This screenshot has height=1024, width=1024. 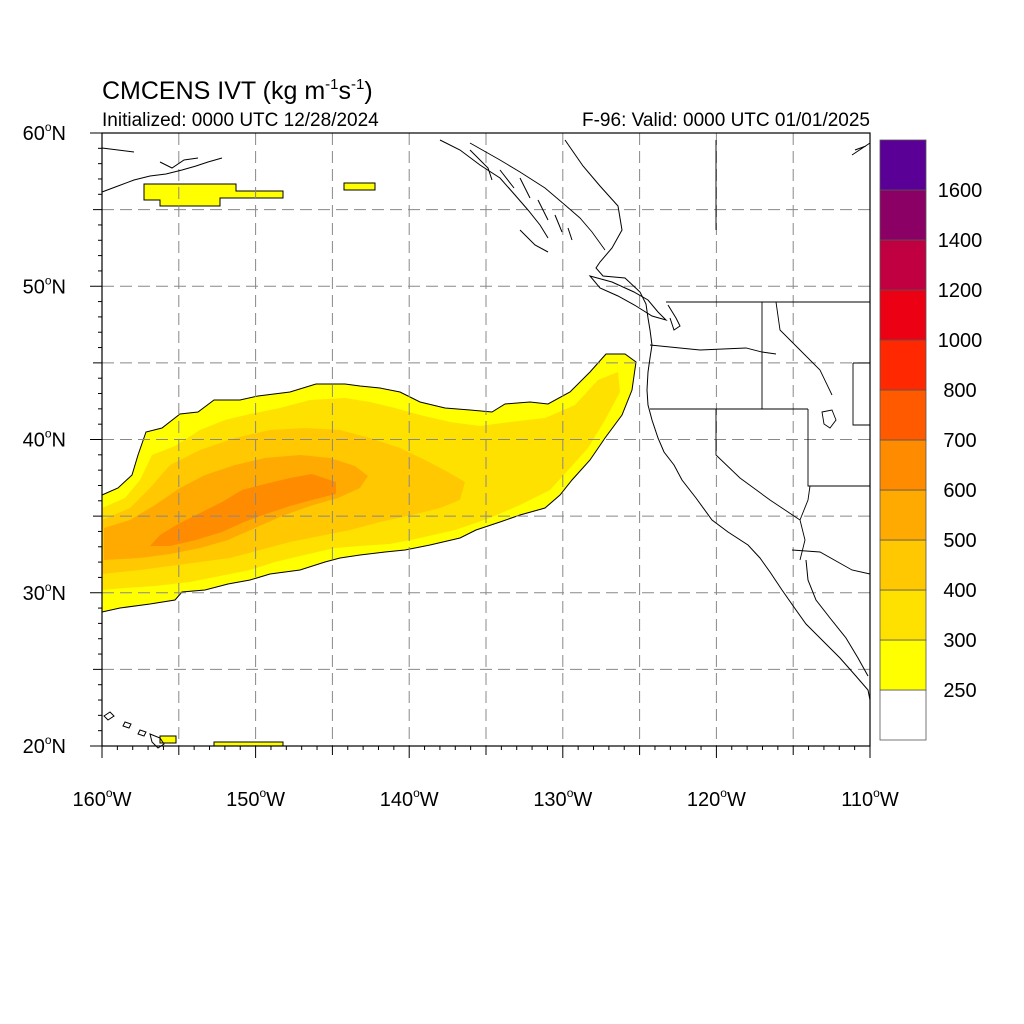 What do you see at coordinates (134, 730) in the screenshot?
I see `hawaii-islands` at bounding box center [134, 730].